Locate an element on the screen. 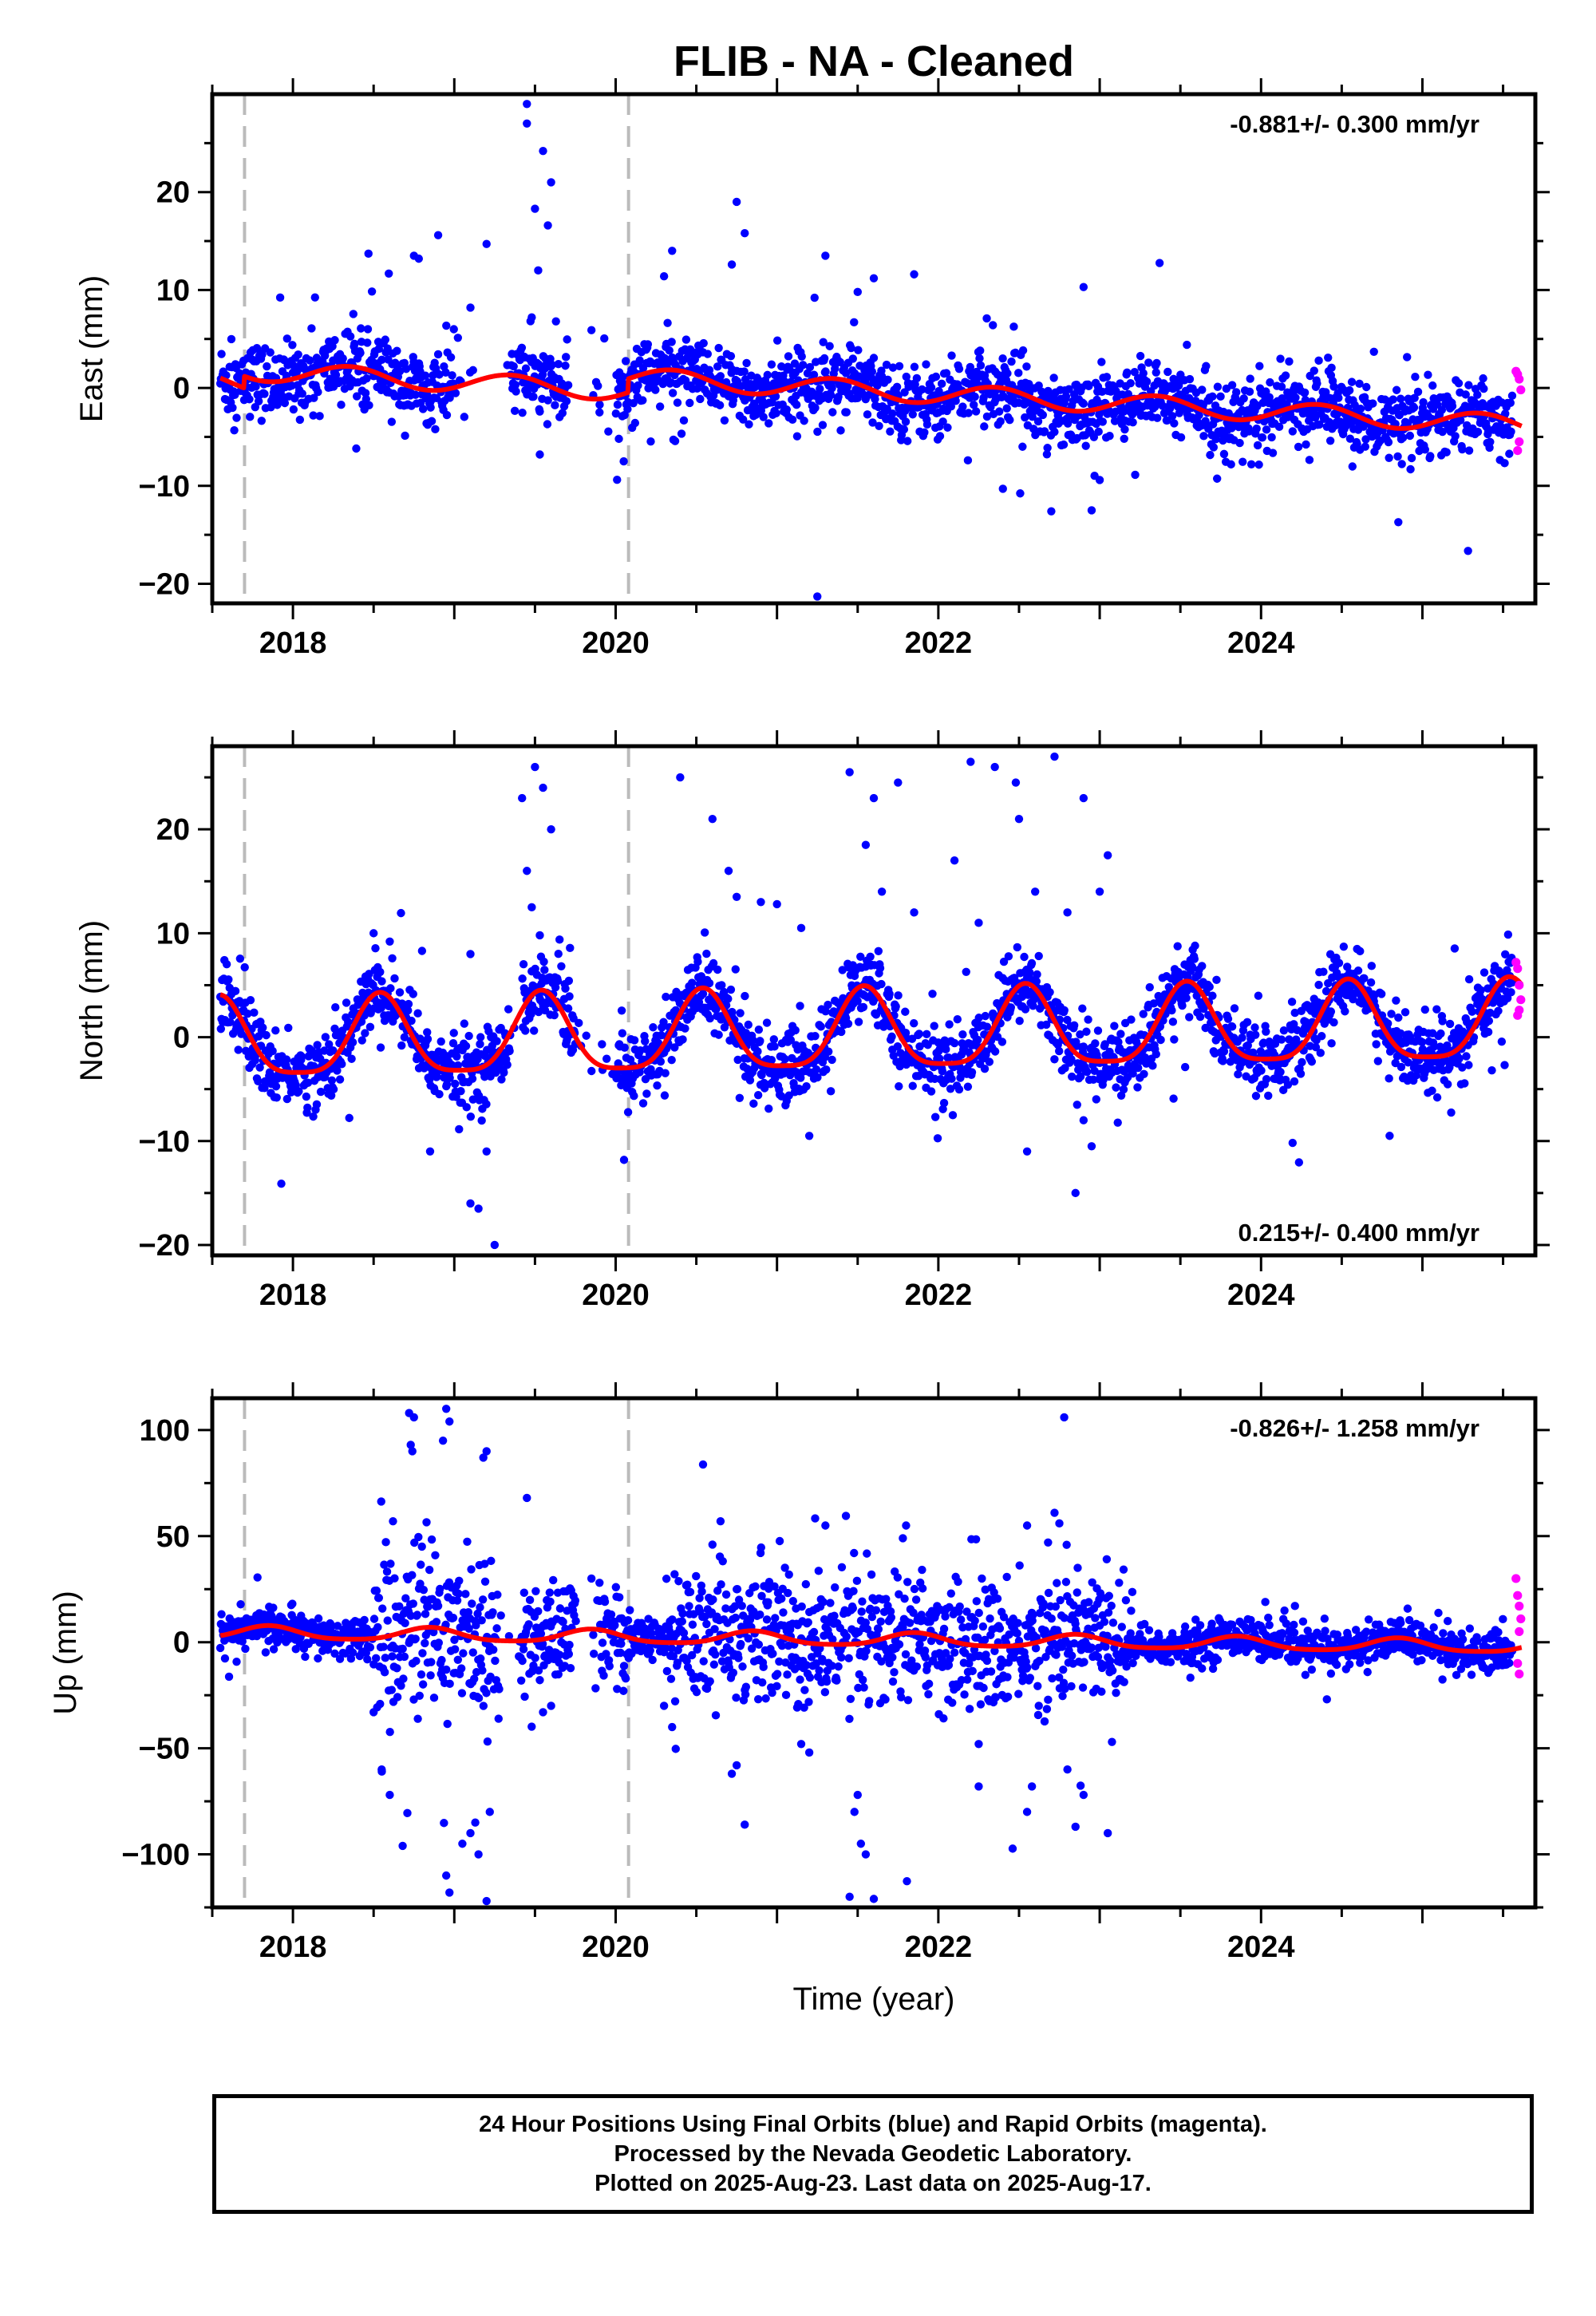 The width and height of the screenshot is (1596, 2316). x-tick-label: 2024 is located at coordinates (1261, 643).